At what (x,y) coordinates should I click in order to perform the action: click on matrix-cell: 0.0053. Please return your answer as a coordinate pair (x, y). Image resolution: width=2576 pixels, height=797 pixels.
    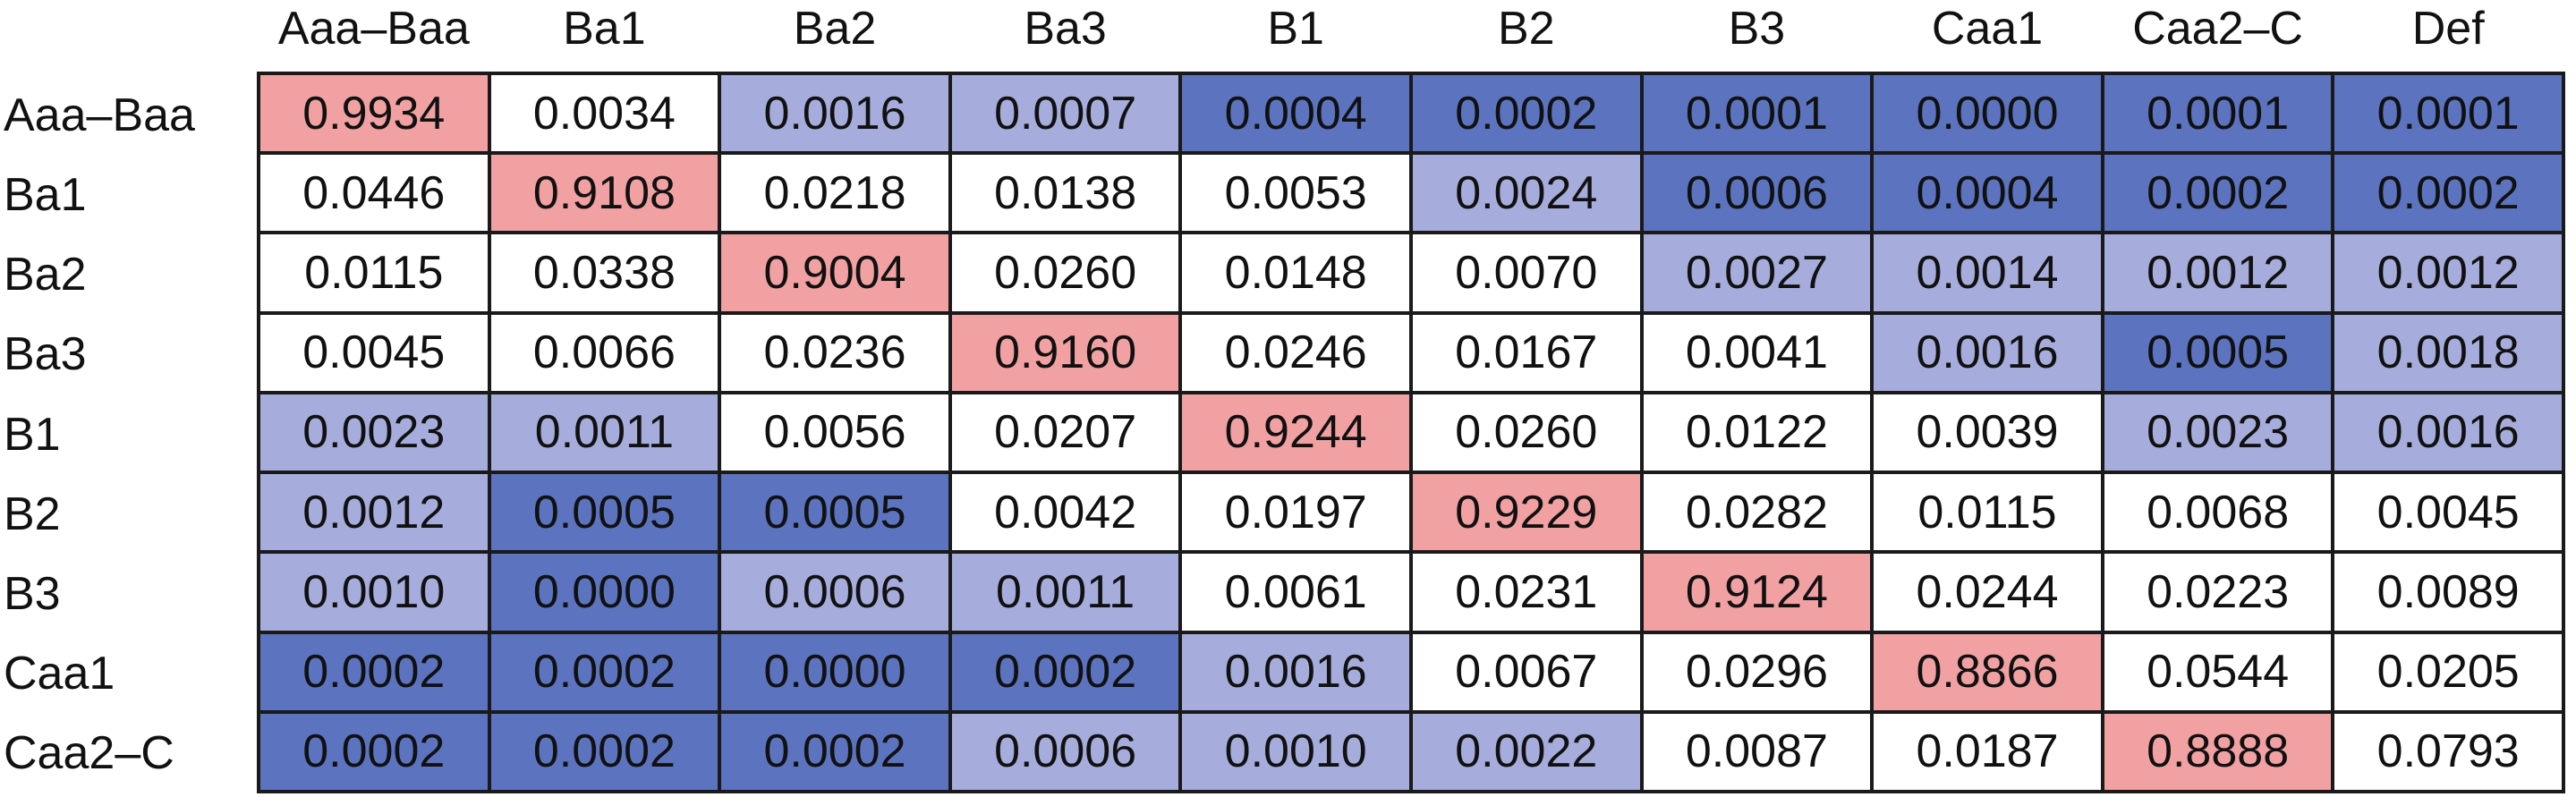
    Looking at the image, I should click on (1295, 193).